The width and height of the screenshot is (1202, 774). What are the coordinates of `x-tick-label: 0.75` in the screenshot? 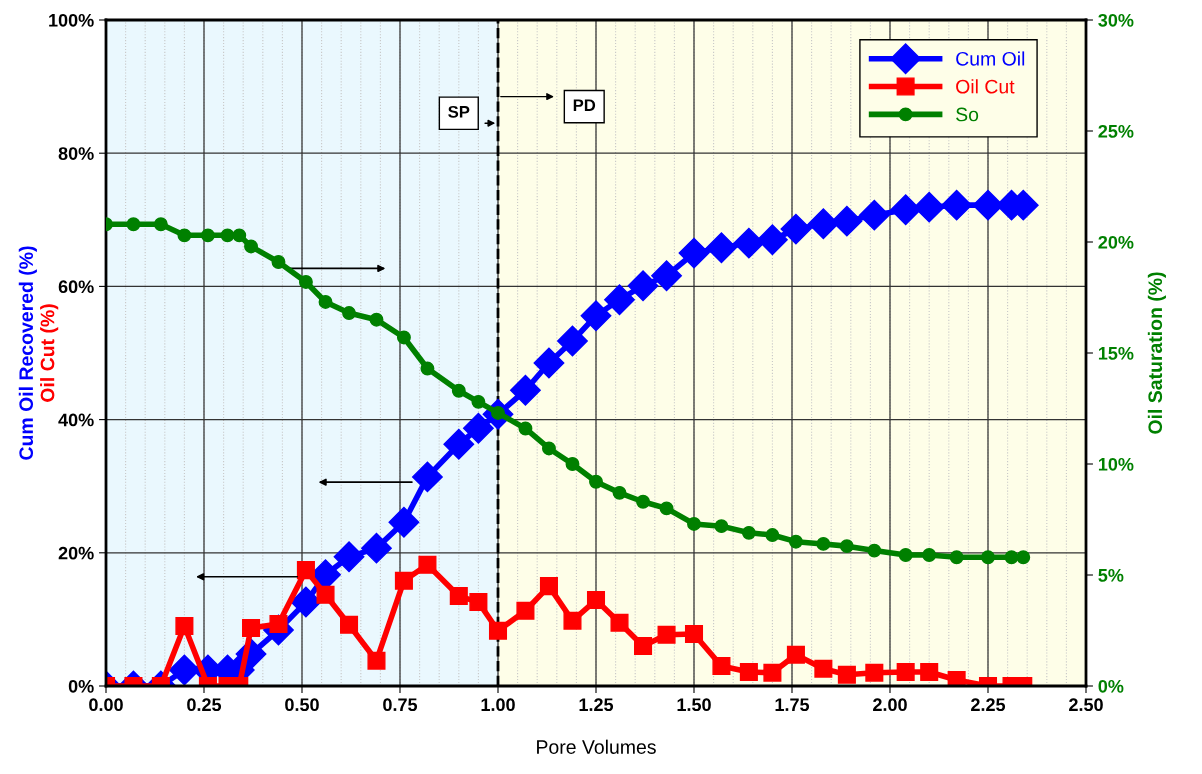 It's located at (400, 705).